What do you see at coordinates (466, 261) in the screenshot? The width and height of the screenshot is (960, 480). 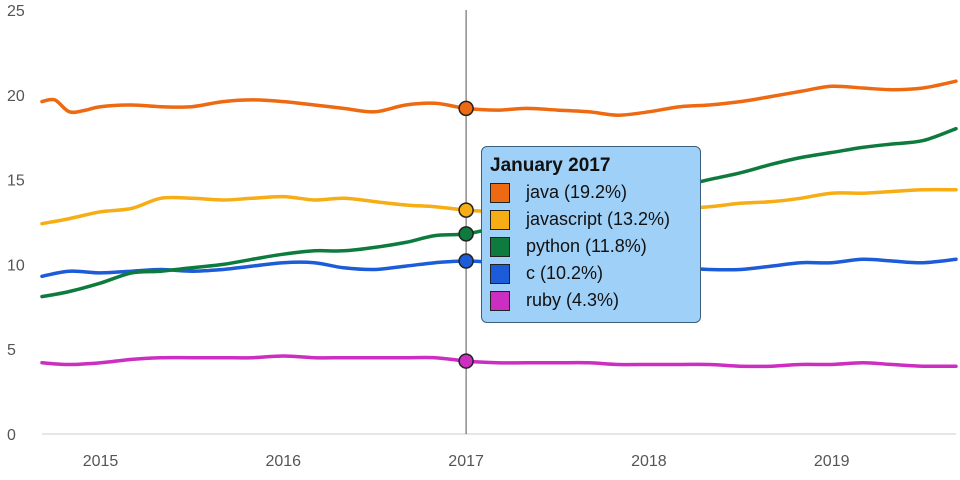 I see `marker-c` at bounding box center [466, 261].